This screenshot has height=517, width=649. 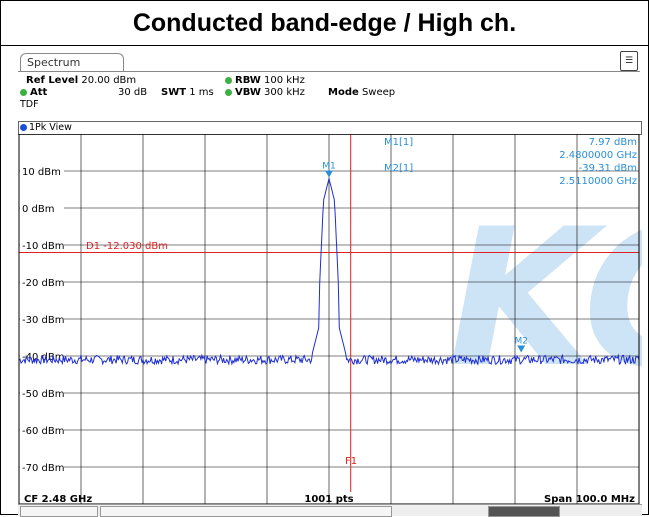 What do you see at coordinates (351, 461) in the screenshot?
I see `frequency-line-label: F1` at bounding box center [351, 461].